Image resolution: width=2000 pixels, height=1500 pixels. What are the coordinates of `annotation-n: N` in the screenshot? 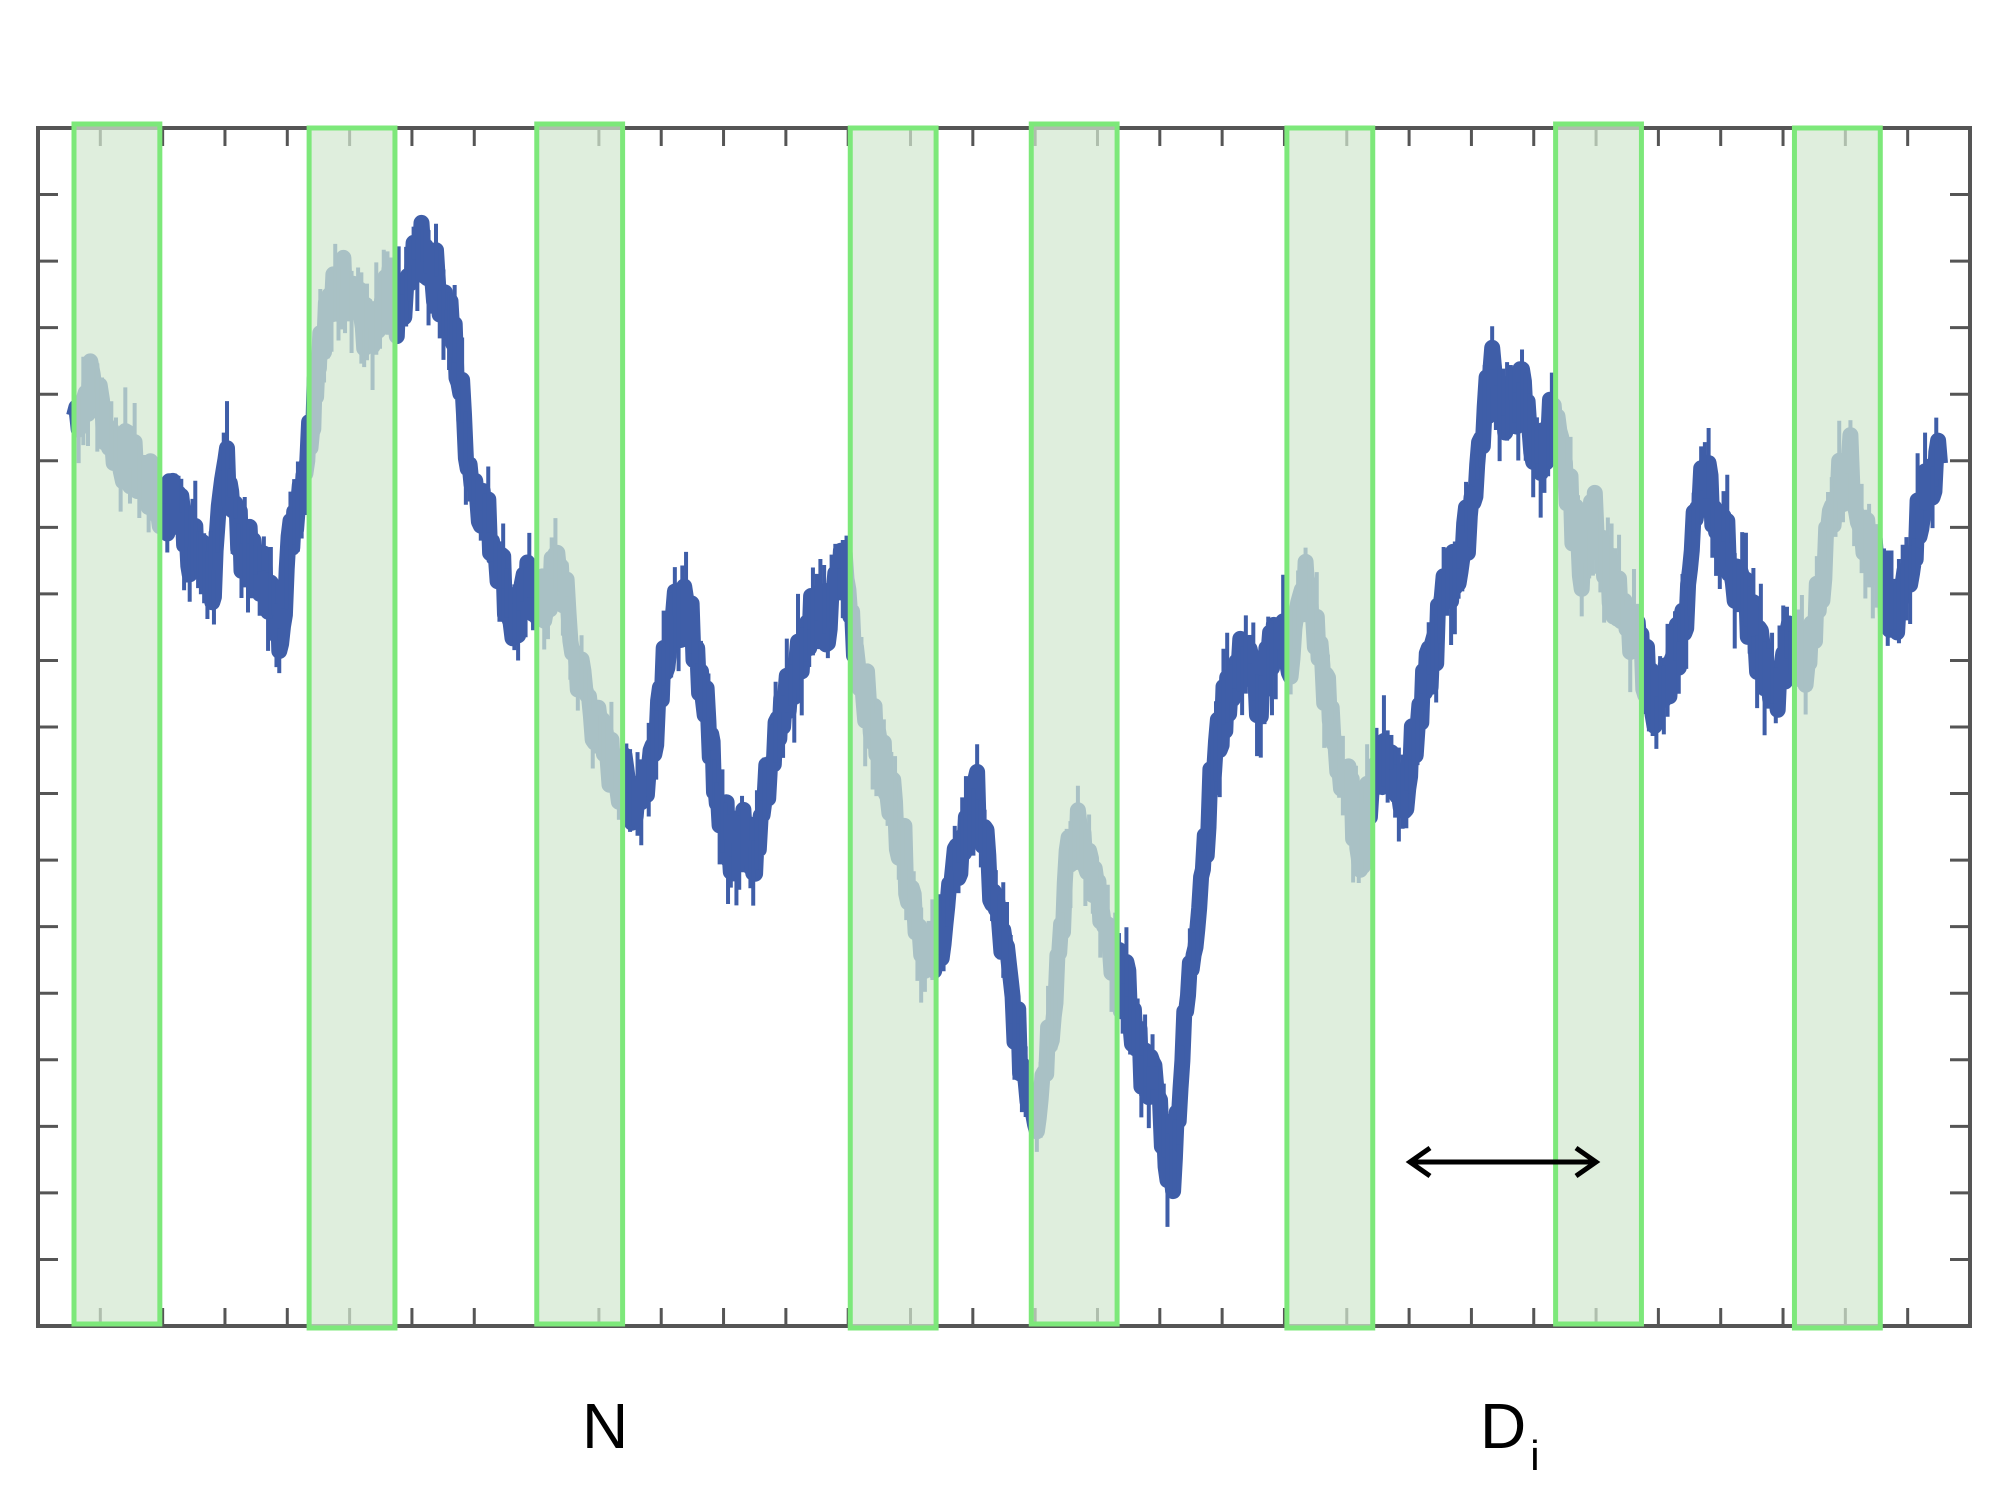 It's located at (605, 1426).